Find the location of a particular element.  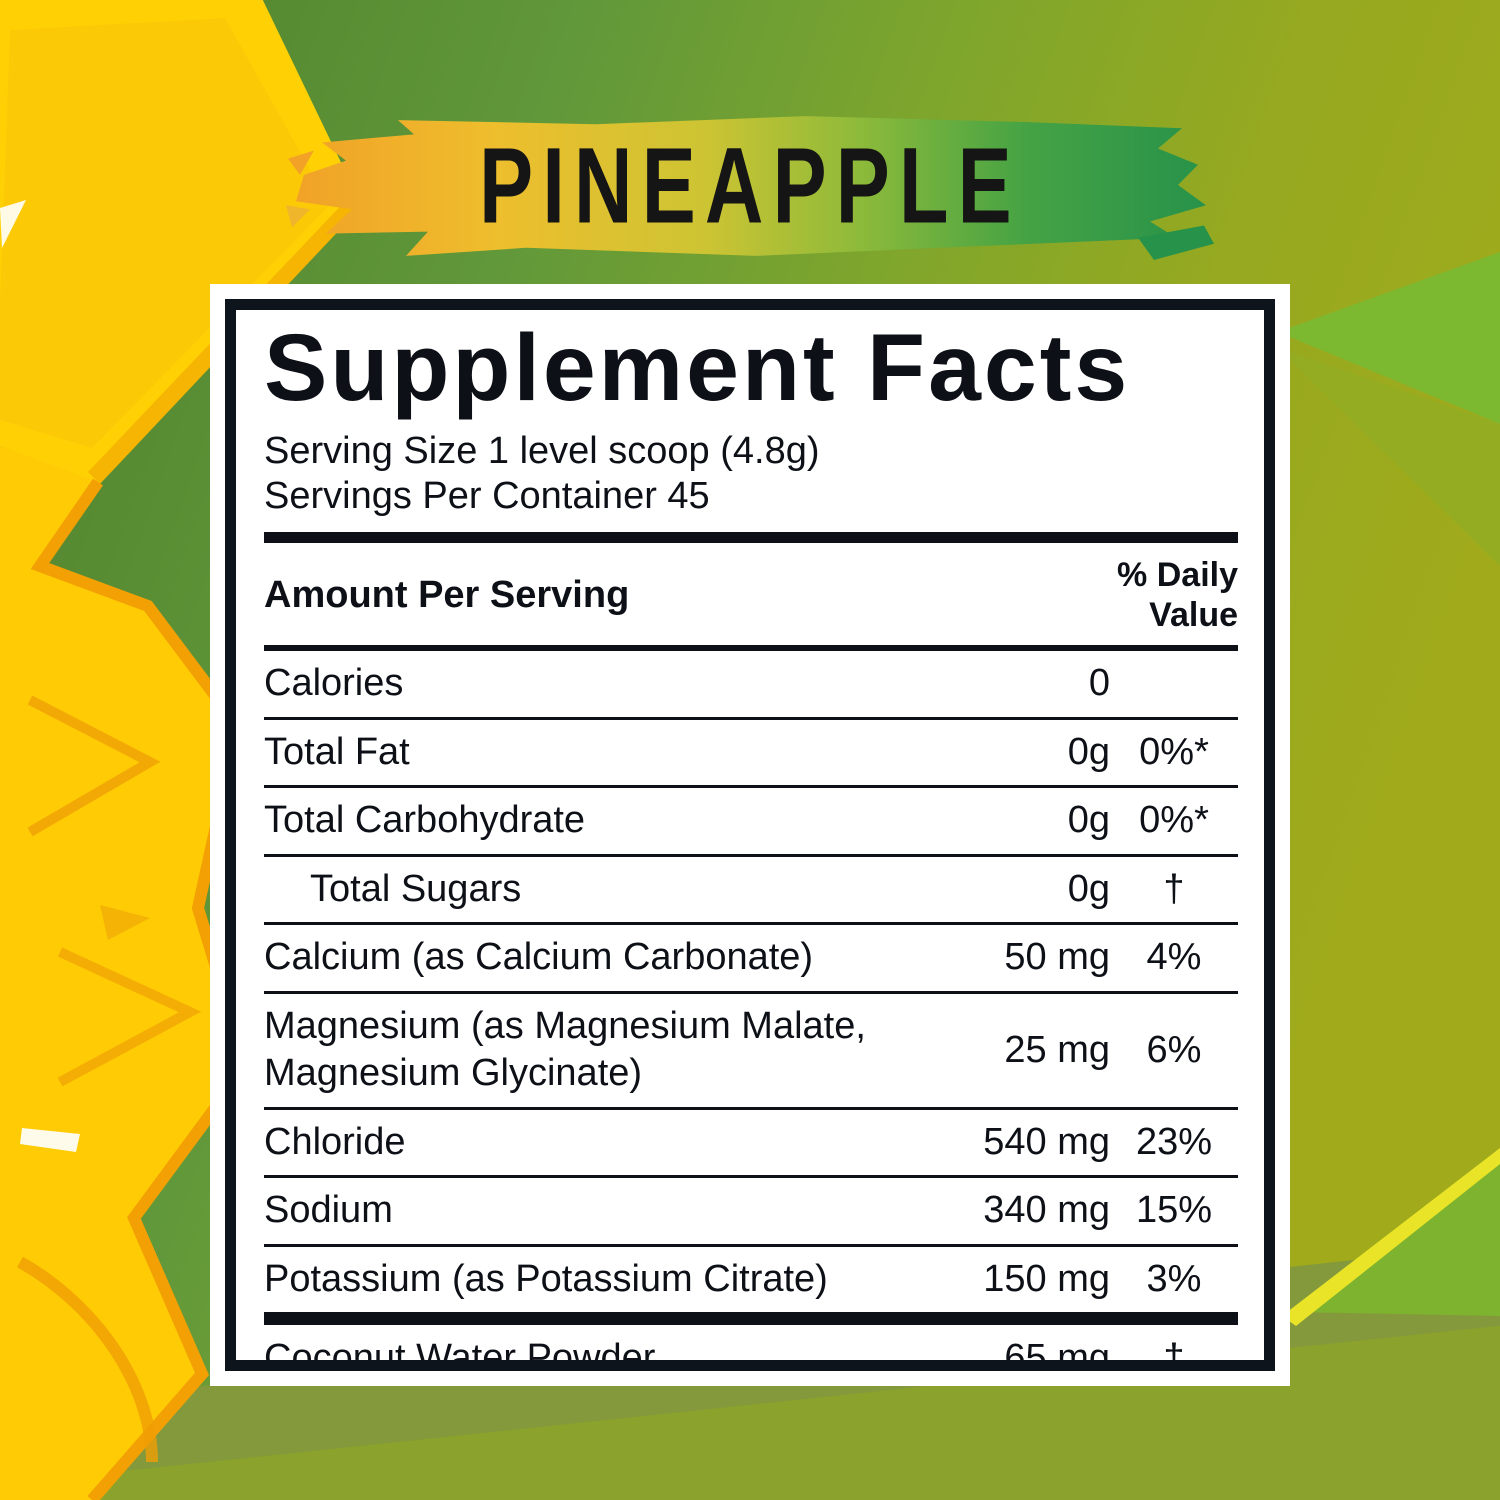

yellow-accent-line is located at coordinates (1391, 1237).